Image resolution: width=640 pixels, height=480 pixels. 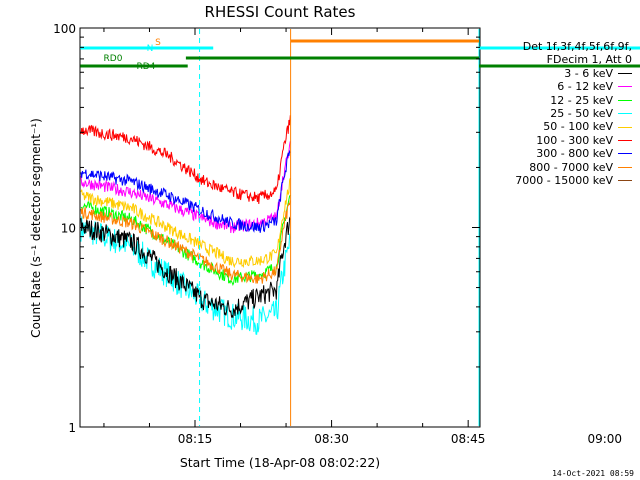 What do you see at coordinates (578, 127) in the screenshot?
I see `legend-label-4: 50 - 100 keV` at bounding box center [578, 127].